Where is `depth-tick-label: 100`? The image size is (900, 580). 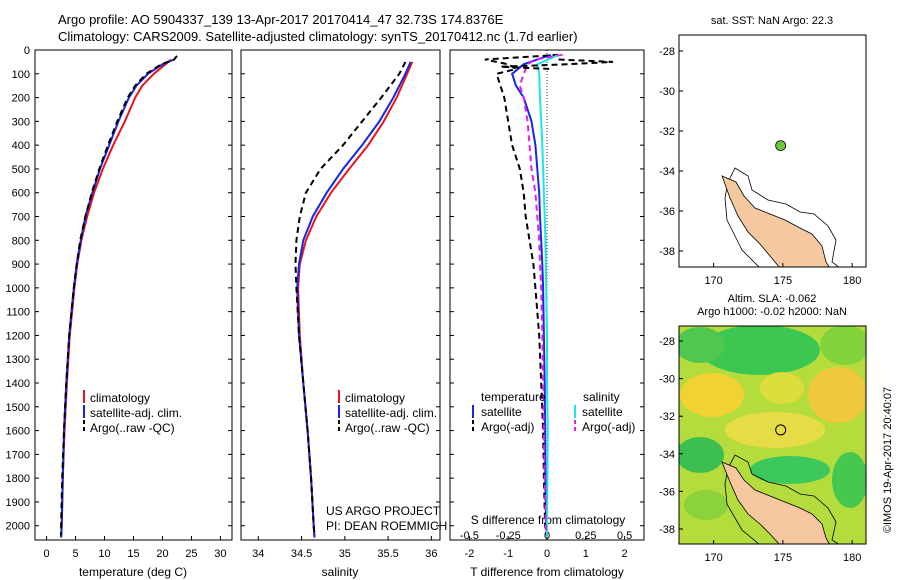
depth-tick-label: 100 is located at coordinates (21, 75).